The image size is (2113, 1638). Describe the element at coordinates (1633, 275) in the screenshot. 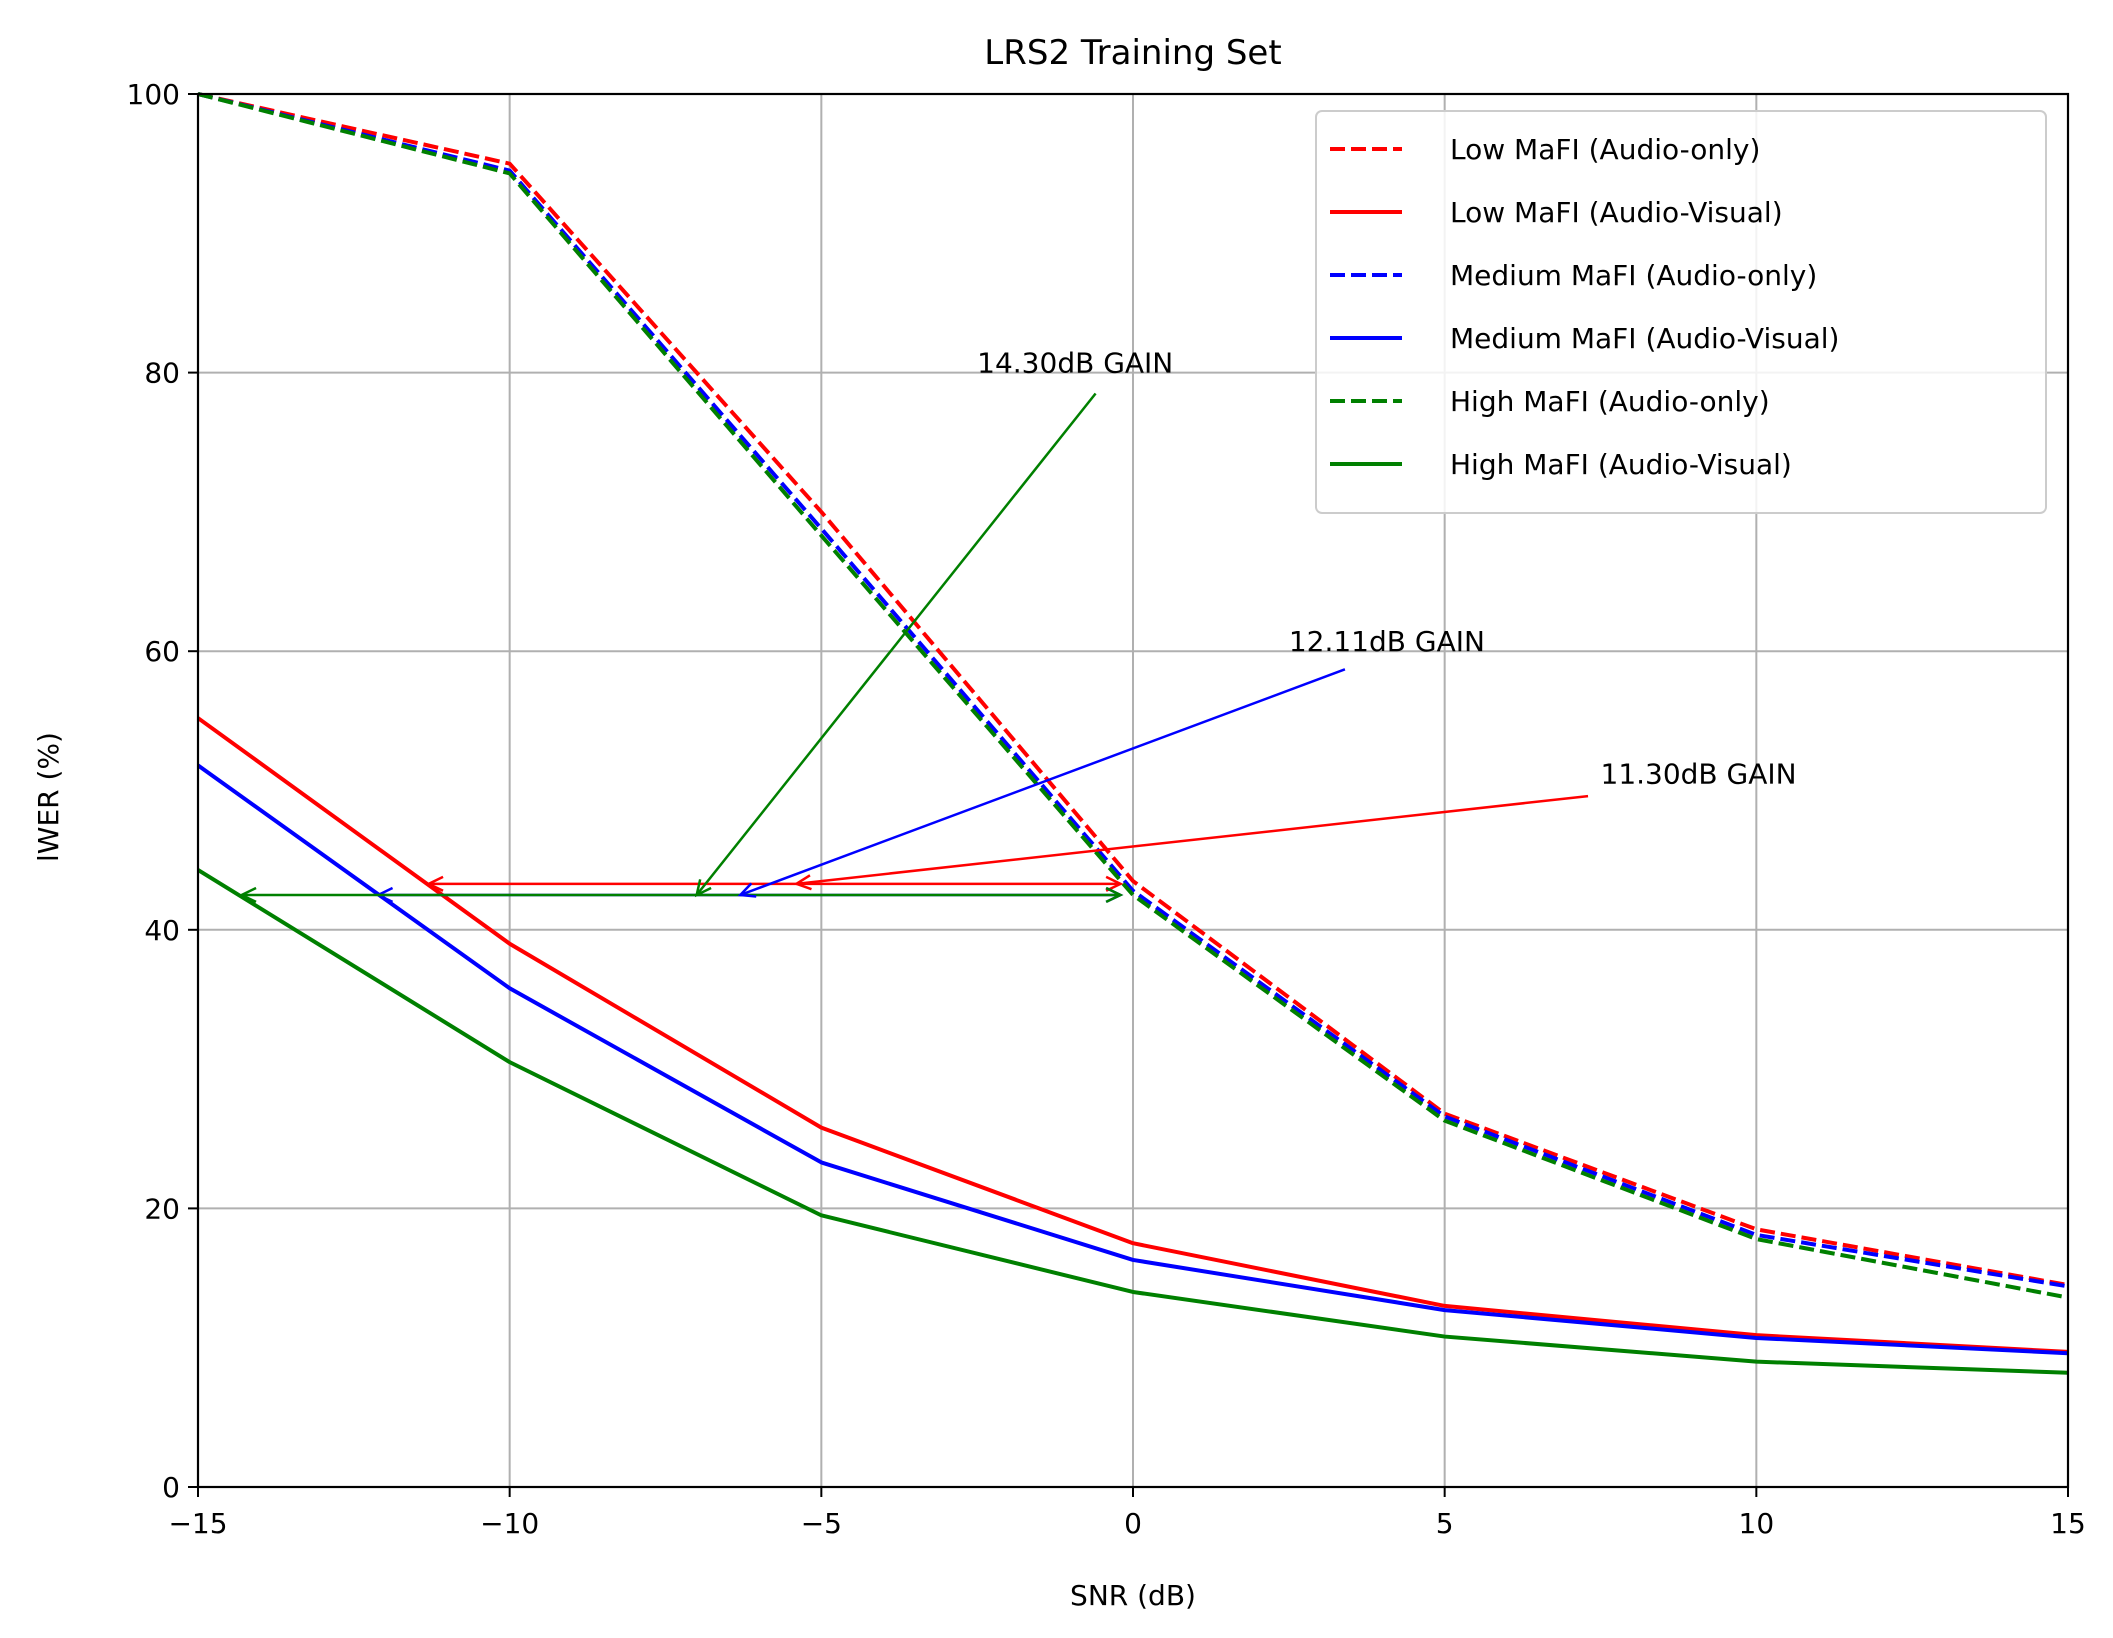

I see `legend-label-medium-mafi-audio-only: Medium MaFI (Audio-only)` at that location.